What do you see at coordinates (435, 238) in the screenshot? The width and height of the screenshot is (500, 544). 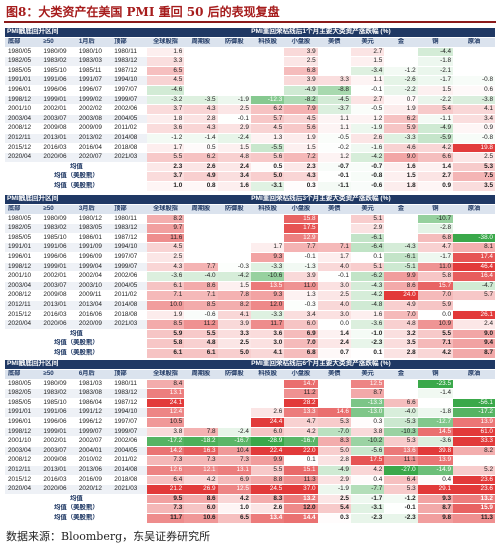 I see `value-cell: 6.8` at bounding box center [435, 238].